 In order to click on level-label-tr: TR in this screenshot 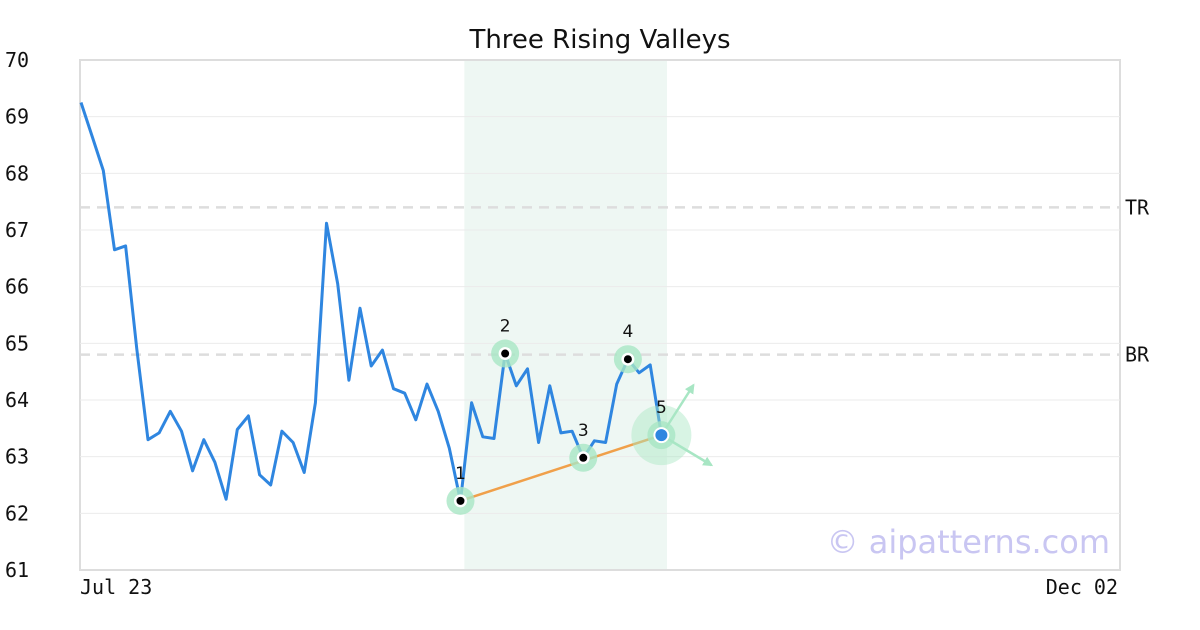, I will do `click(1137, 207)`.